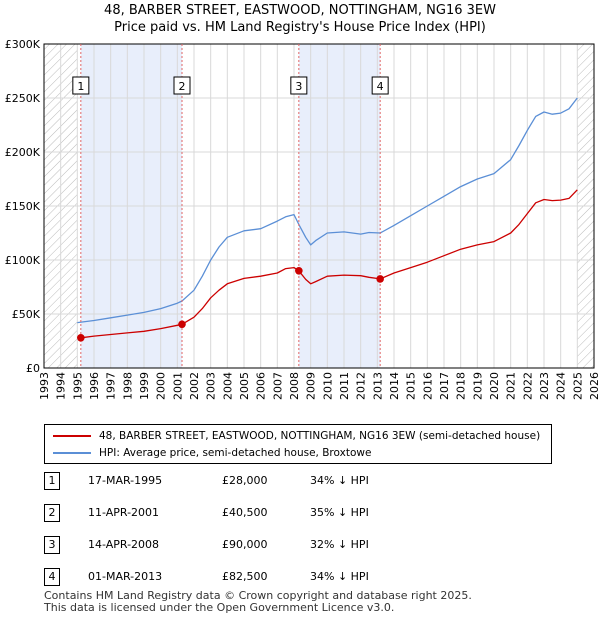  Describe the element at coordinates (294, 386) in the screenshot. I see `x-tick-label: 2008` at that location.